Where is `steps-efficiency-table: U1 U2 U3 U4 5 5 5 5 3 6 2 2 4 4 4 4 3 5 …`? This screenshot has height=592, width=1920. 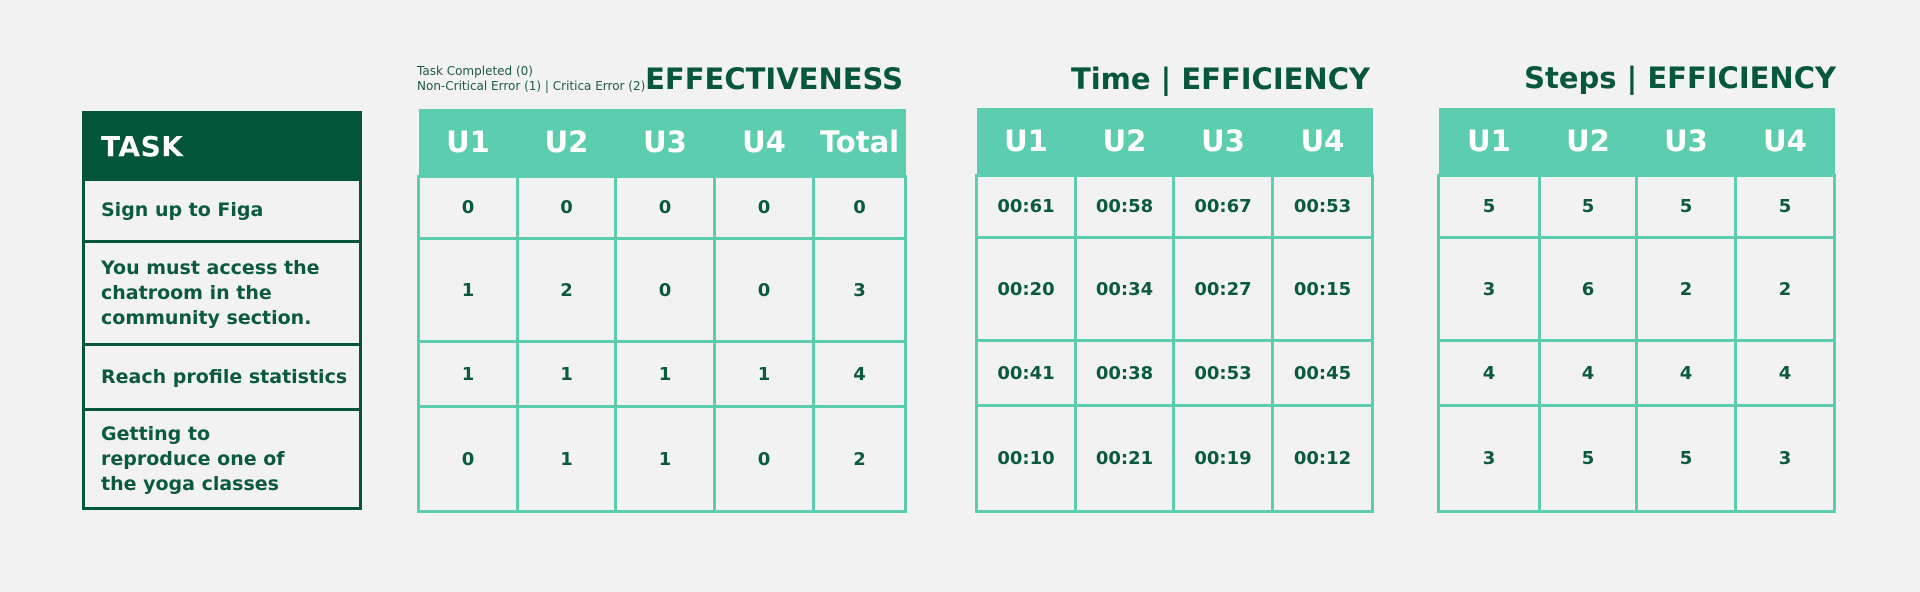
steps-efficiency-table: U1 U2 U3 U4 5 5 5 5 3 6 2 2 4 4 4 4 3 5 … is located at coordinates (1636, 310).